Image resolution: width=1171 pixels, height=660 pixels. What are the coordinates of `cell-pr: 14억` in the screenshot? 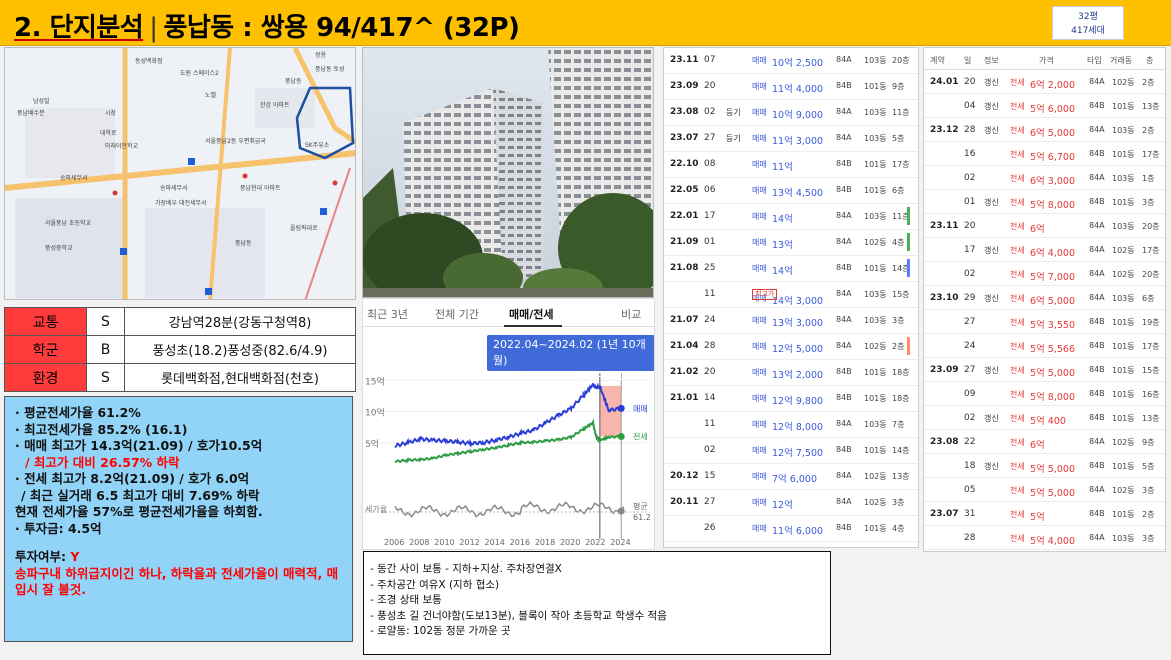 It's located at (782, 219).